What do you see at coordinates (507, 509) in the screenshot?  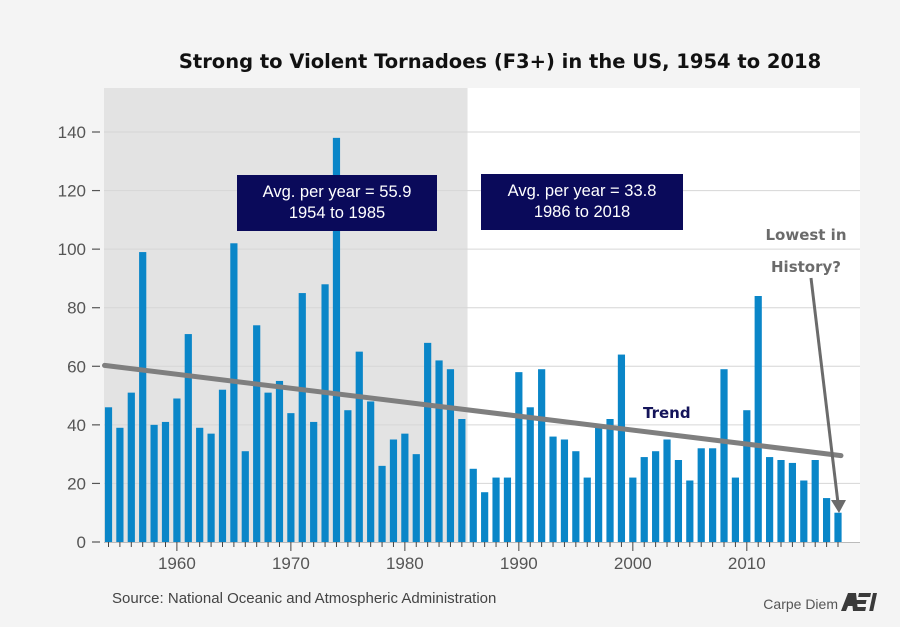 I see `bar-1989` at bounding box center [507, 509].